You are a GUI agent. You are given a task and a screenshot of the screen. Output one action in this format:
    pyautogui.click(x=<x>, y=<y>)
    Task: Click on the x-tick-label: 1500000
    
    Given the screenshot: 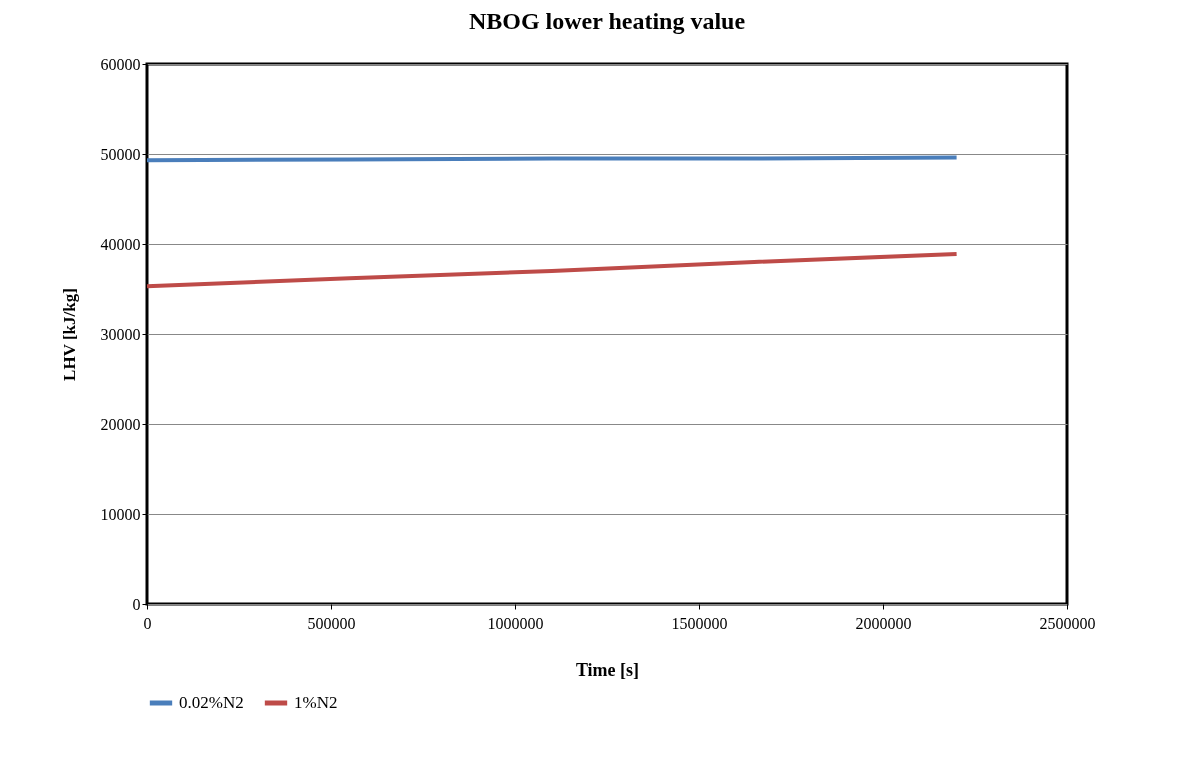 What is the action you would take?
    pyautogui.click(x=699, y=623)
    